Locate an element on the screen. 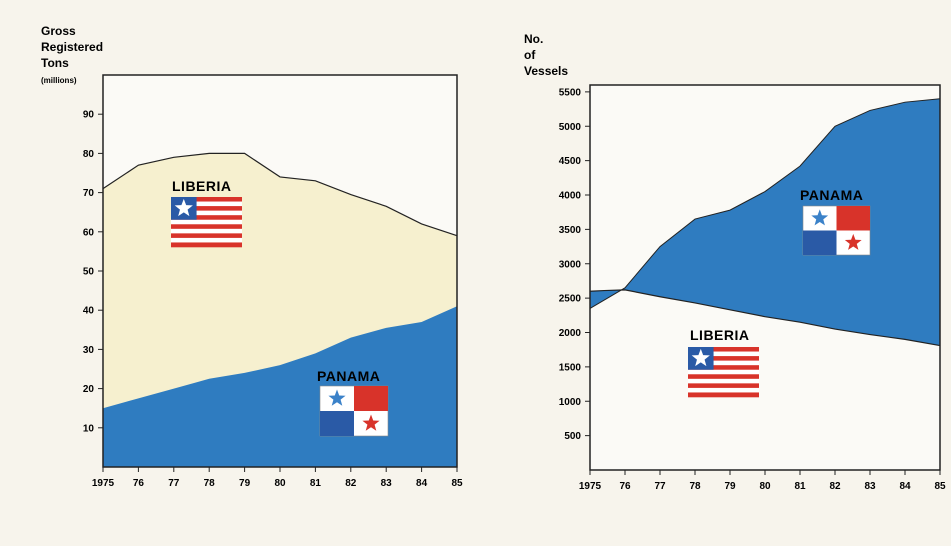  y-tick-label: 5500 is located at coordinates (570, 92).